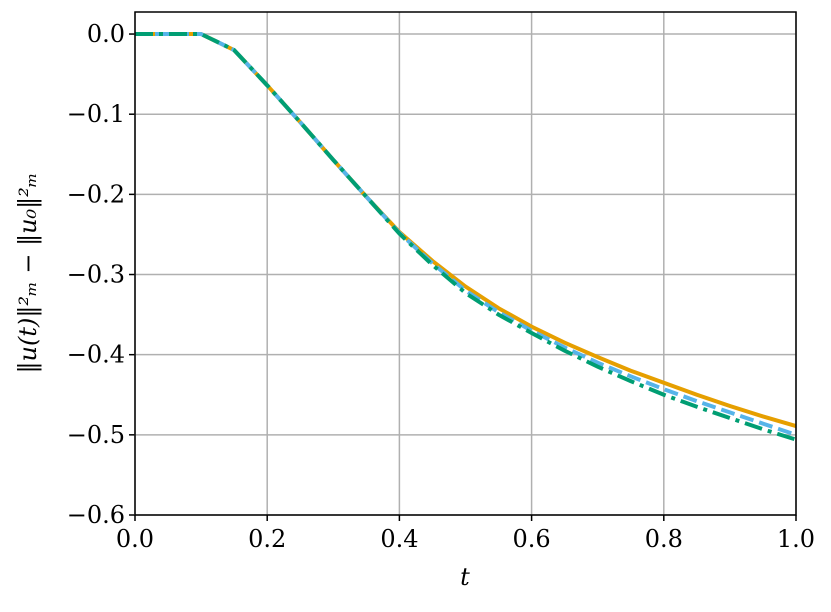 The width and height of the screenshot is (831, 612). Describe the element at coordinates (28, 273) in the screenshot. I see `y-axis-label: ‖u(t)‖²ₘ − ‖u₀‖²ₘ` at that location.